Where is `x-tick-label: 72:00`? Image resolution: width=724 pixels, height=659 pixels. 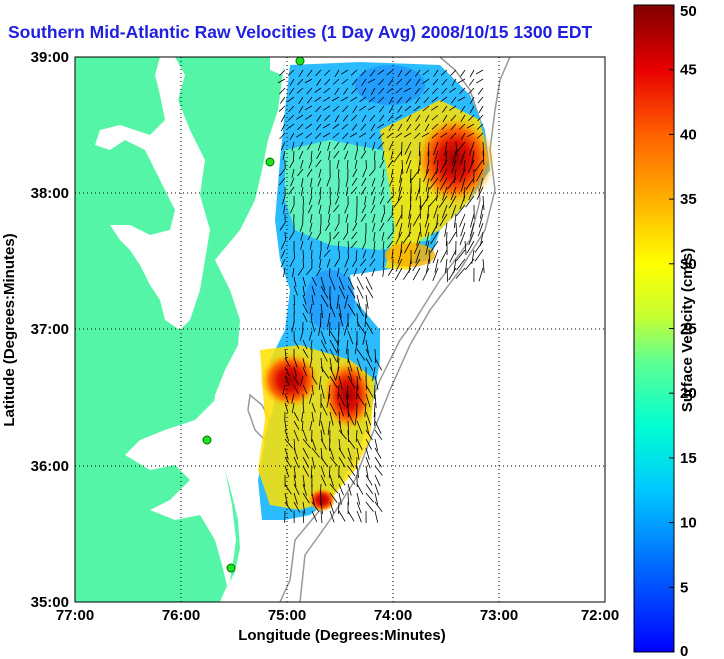 x-tick-label: 72:00 is located at coordinates (600, 615).